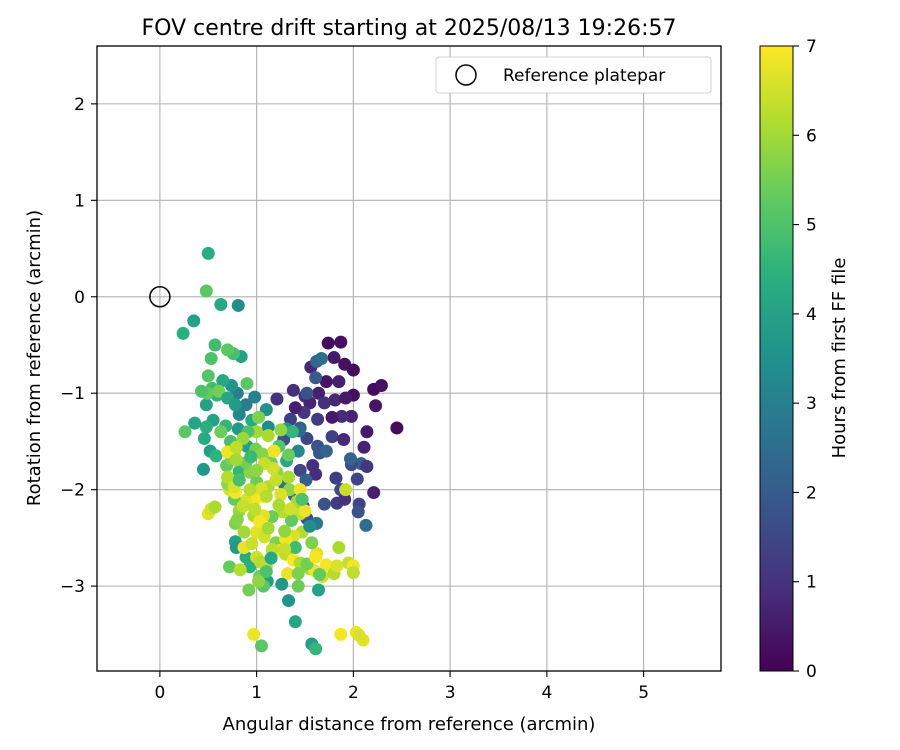  Describe the element at coordinates (450, 693) in the screenshot. I see `x-tick-label: 3` at that location.